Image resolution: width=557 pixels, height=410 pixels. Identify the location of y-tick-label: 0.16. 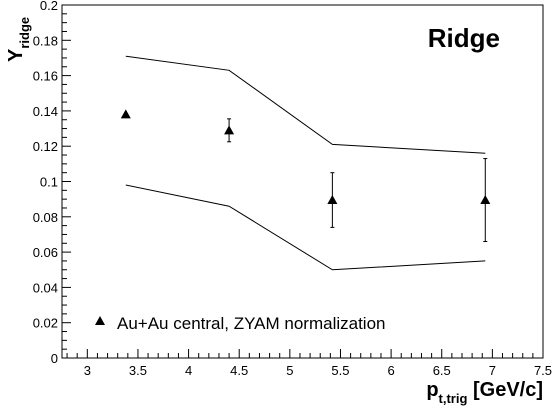
(45, 76).